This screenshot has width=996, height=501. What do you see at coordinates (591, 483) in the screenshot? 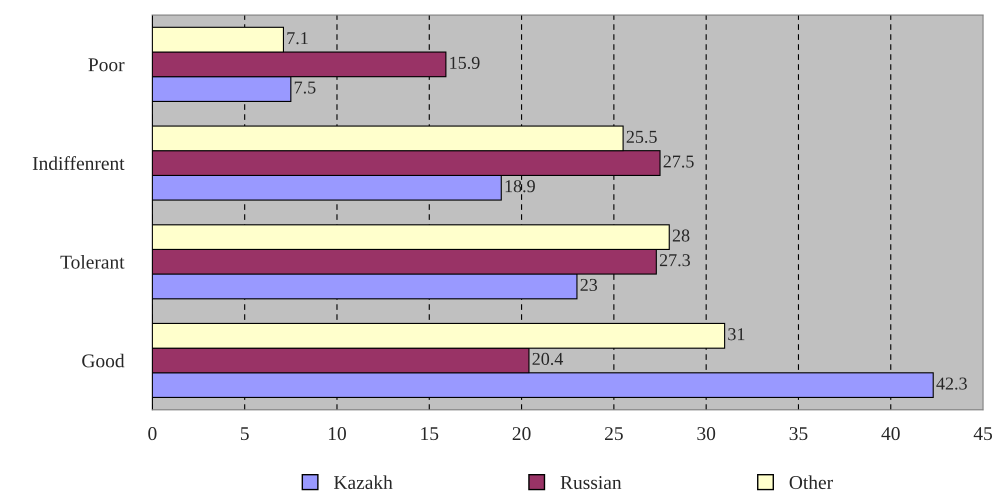
I see `legend-label: Russian` at bounding box center [591, 483].